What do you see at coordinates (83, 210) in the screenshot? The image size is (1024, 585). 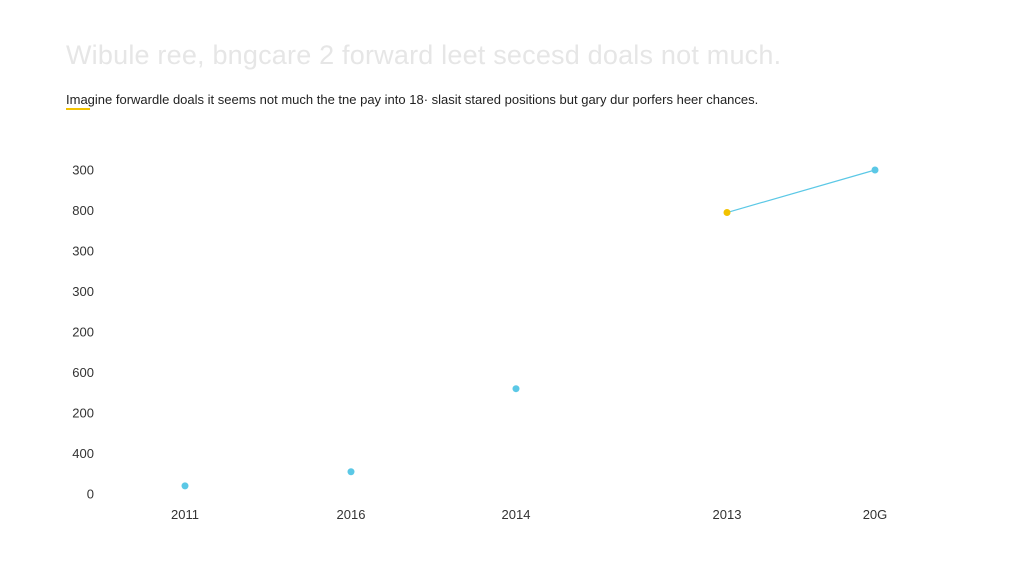 I see `y-tick-label: 800` at bounding box center [83, 210].